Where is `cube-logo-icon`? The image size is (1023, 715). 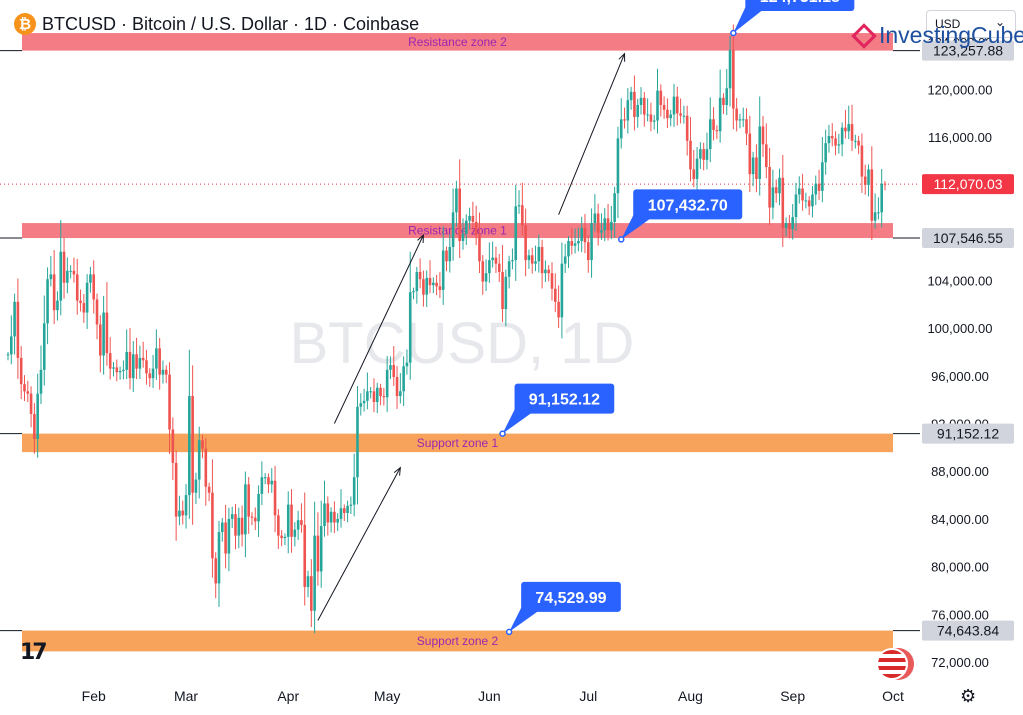
cube-logo-icon is located at coordinates (864, 36).